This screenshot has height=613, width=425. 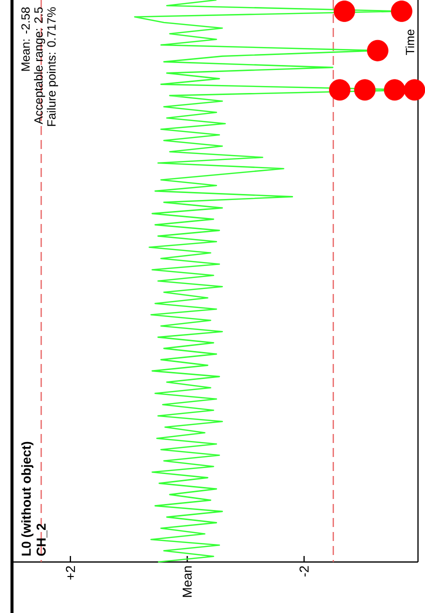 I want to click on x-tick-label: -2, so click(x=304, y=571).